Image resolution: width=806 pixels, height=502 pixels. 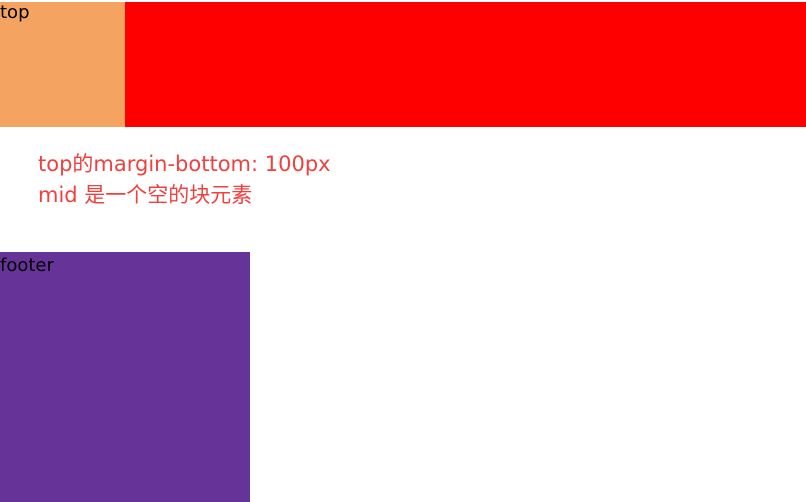 What do you see at coordinates (184, 164) in the screenshot?
I see `annotation-line-margin: top的margin-bottom: 100px` at bounding box center [184, 164].